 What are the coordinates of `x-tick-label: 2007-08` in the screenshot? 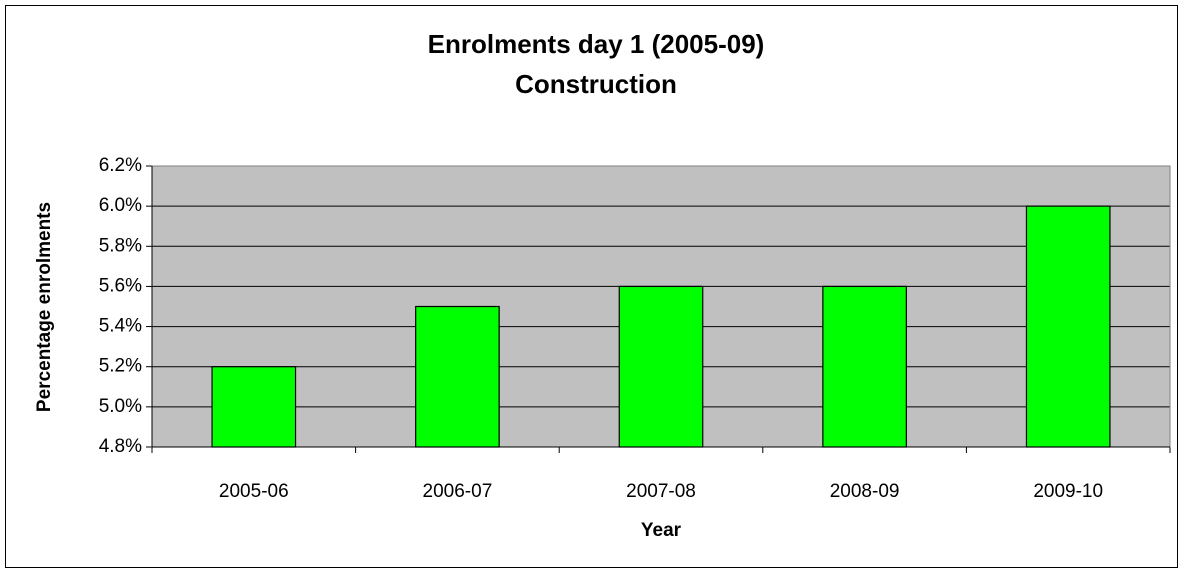 It's located at (661, 491).